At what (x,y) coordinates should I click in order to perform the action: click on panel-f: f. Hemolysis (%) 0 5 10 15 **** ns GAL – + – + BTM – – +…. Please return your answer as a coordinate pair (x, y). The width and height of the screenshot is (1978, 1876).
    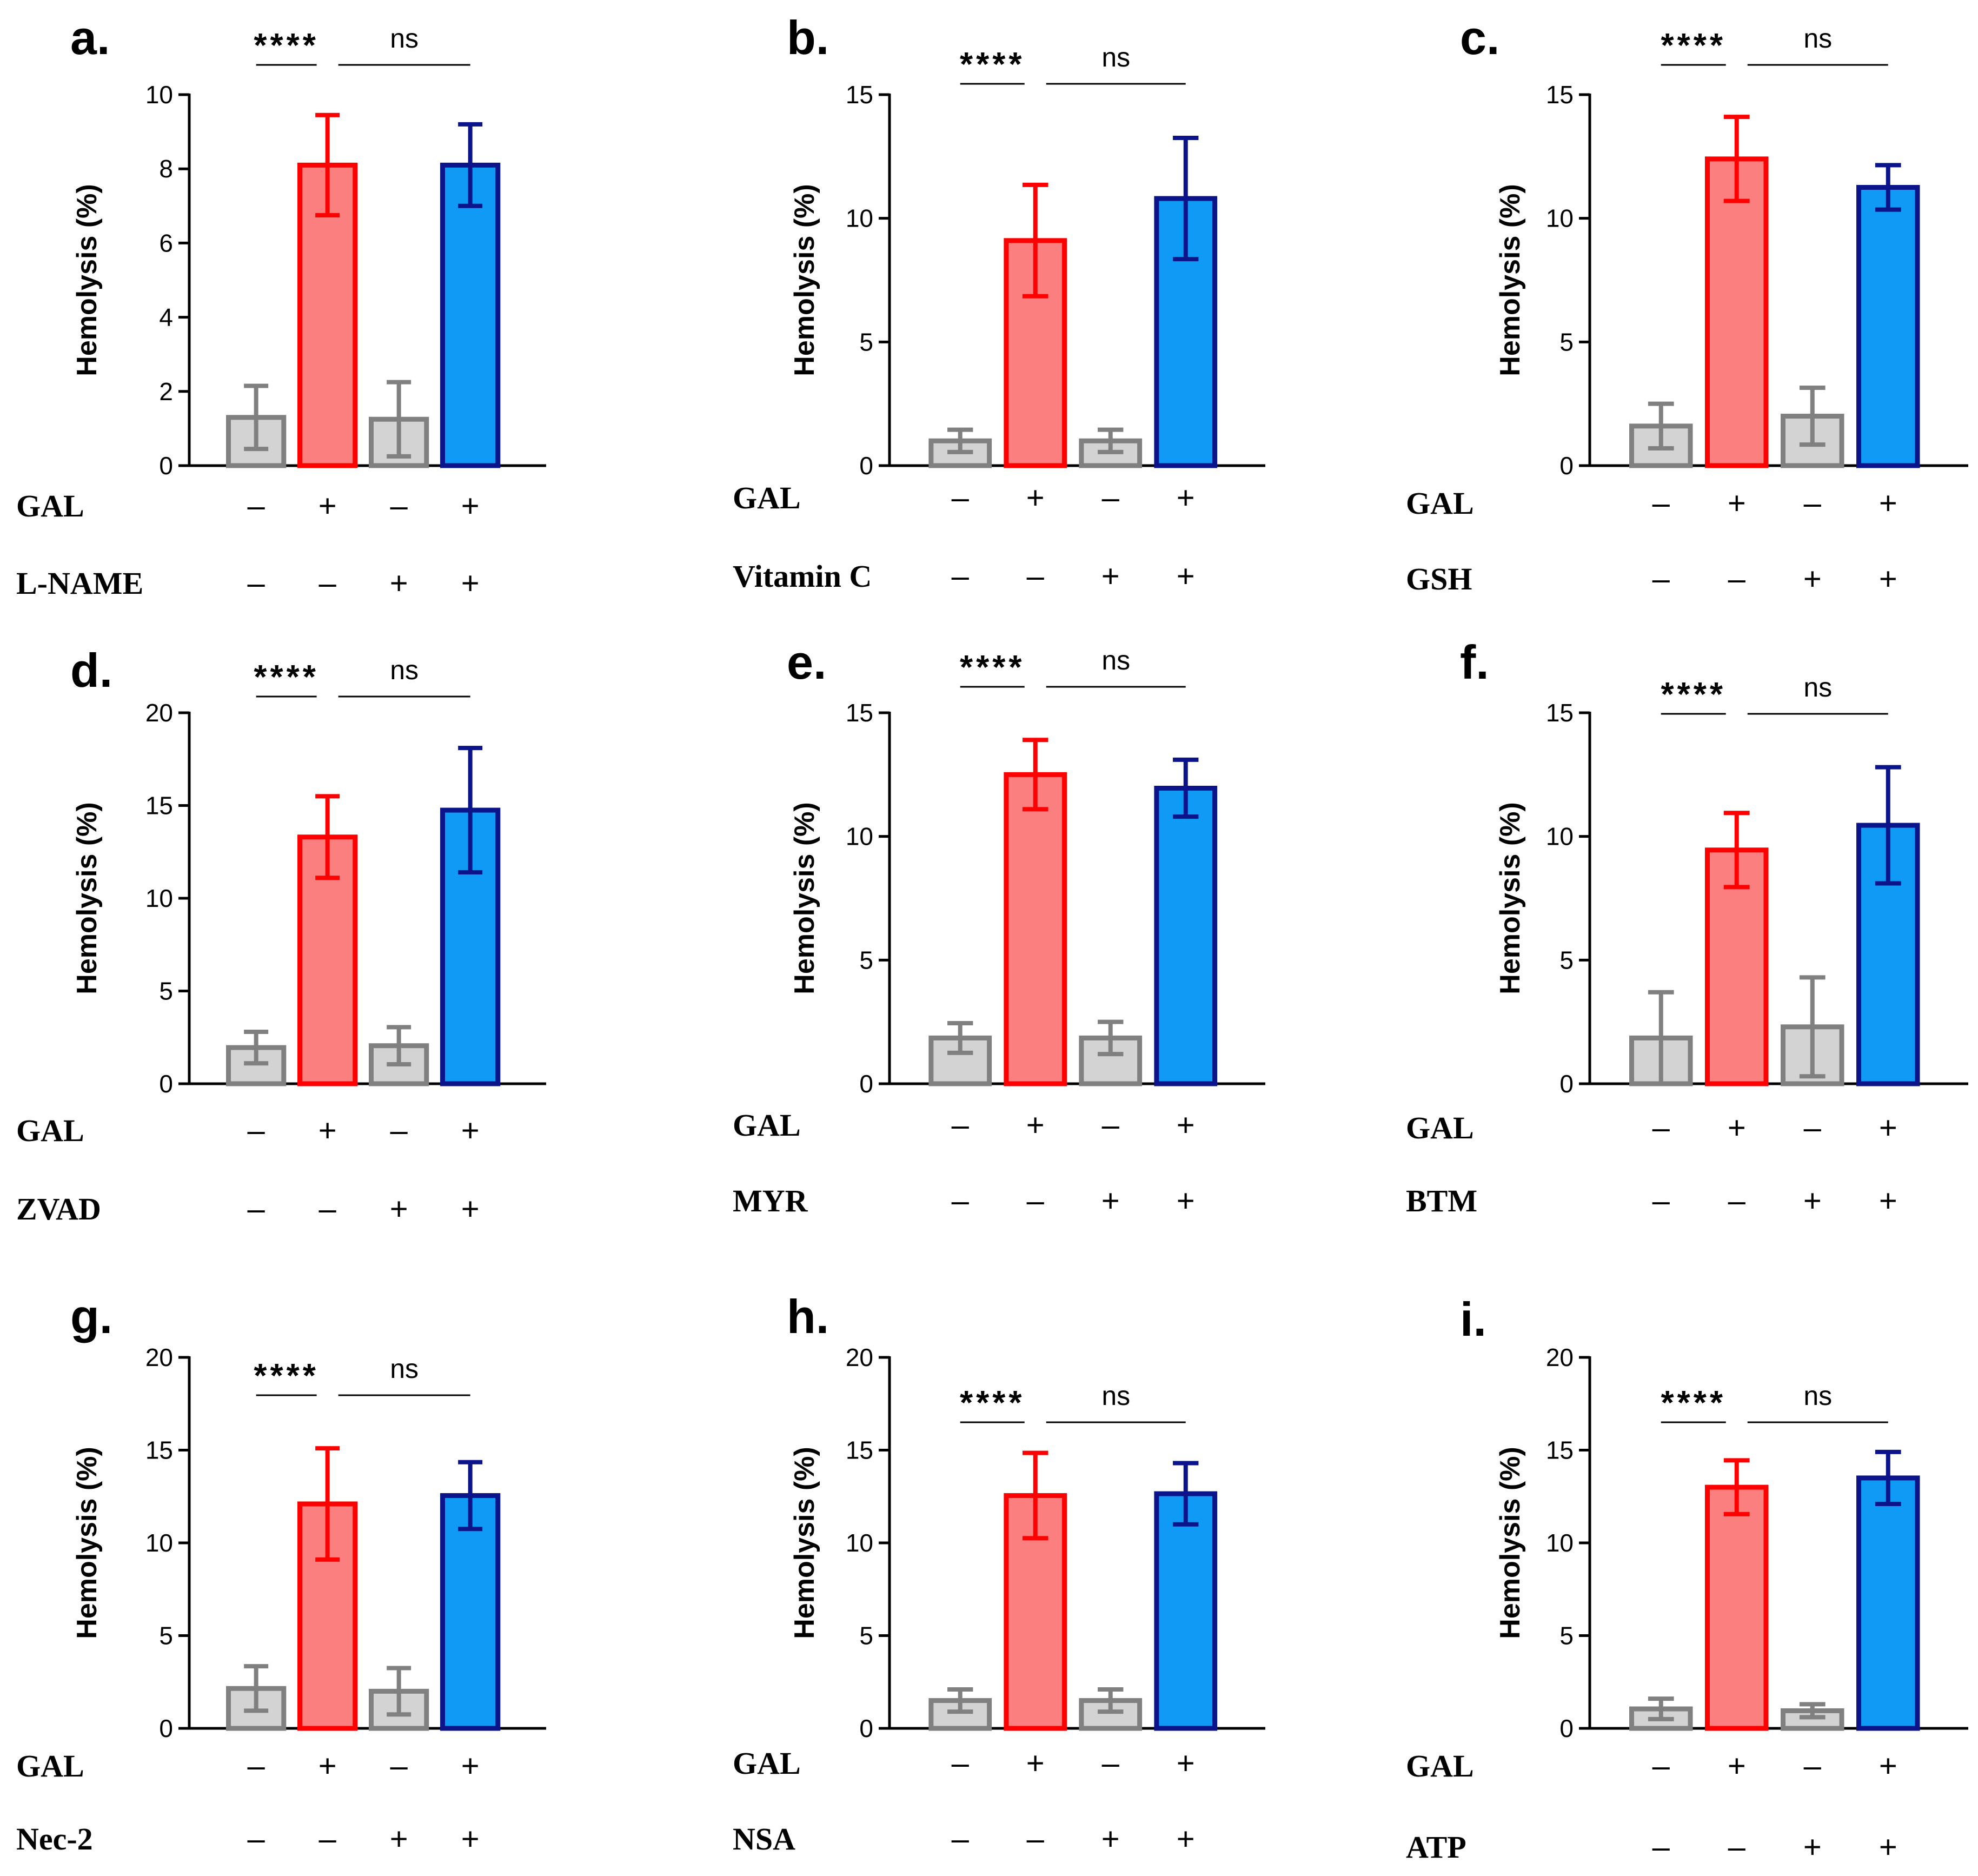
    Looking at the image, I should click on (1687, 926).